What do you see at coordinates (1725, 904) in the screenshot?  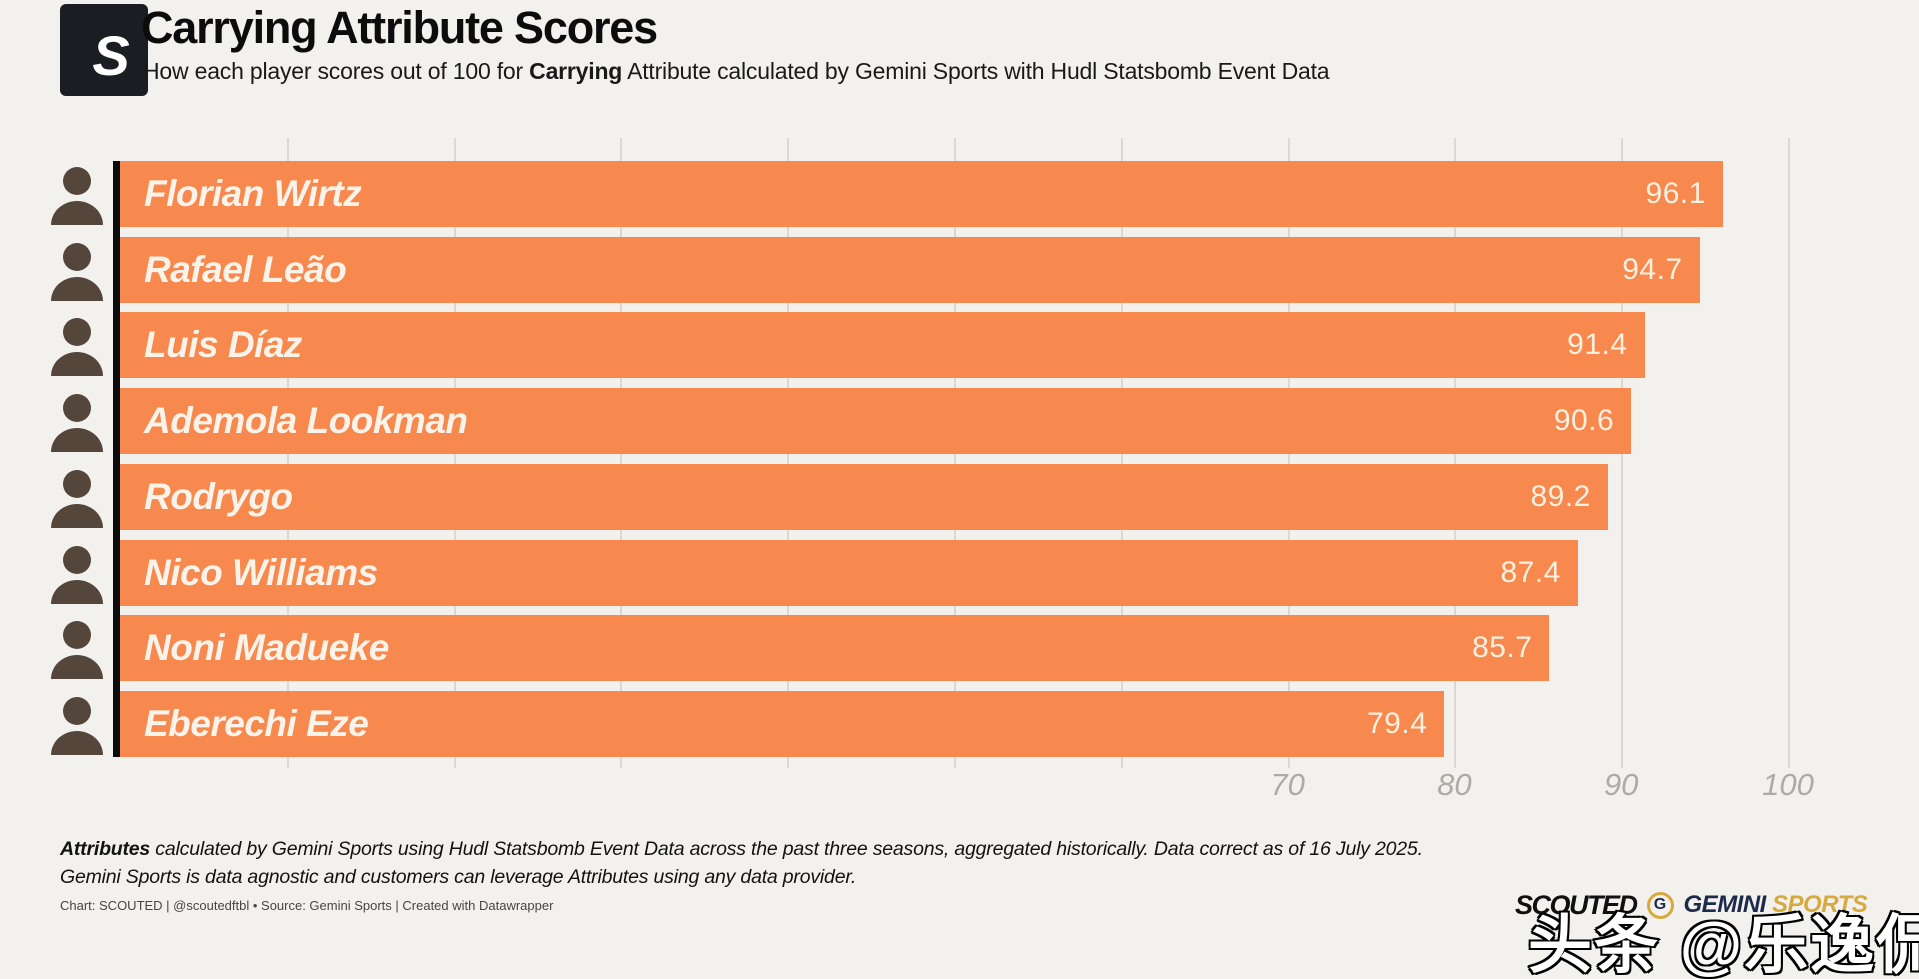 I see `gemini-word: GEMINI` at bounding box center [1725, 904].